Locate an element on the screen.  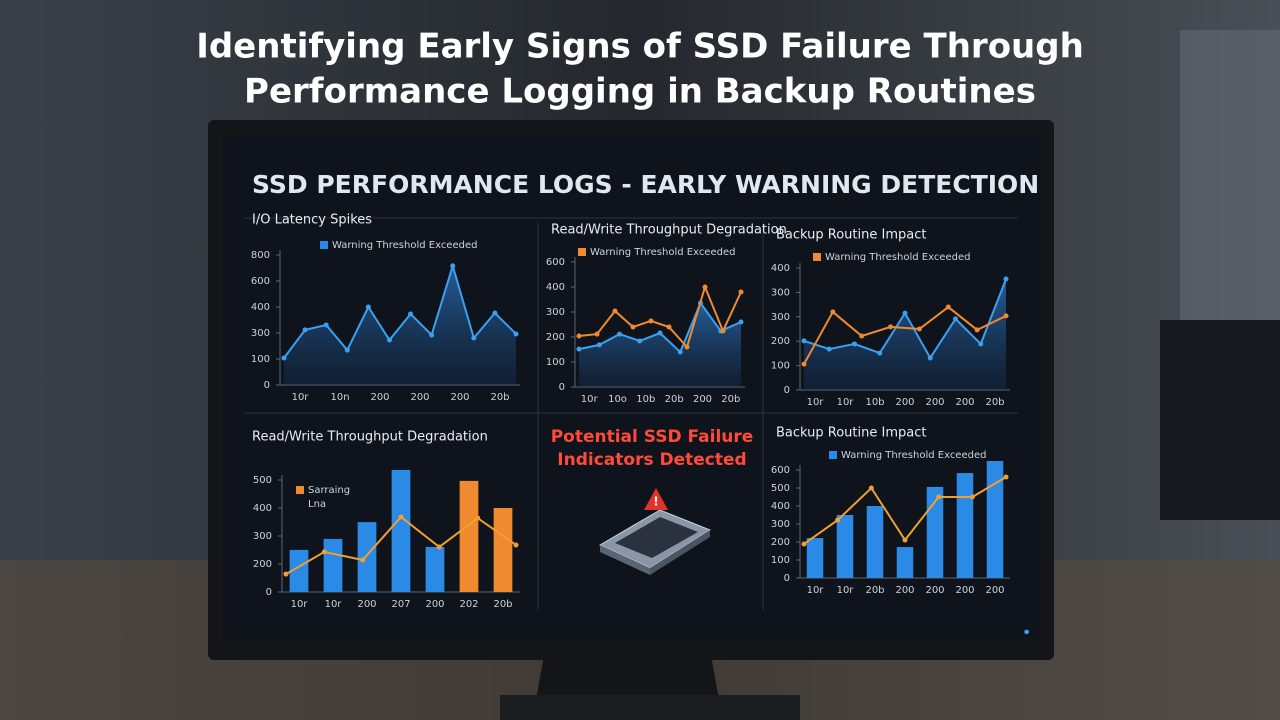
ssd-icon: ! is located at coordinates (655, 531).